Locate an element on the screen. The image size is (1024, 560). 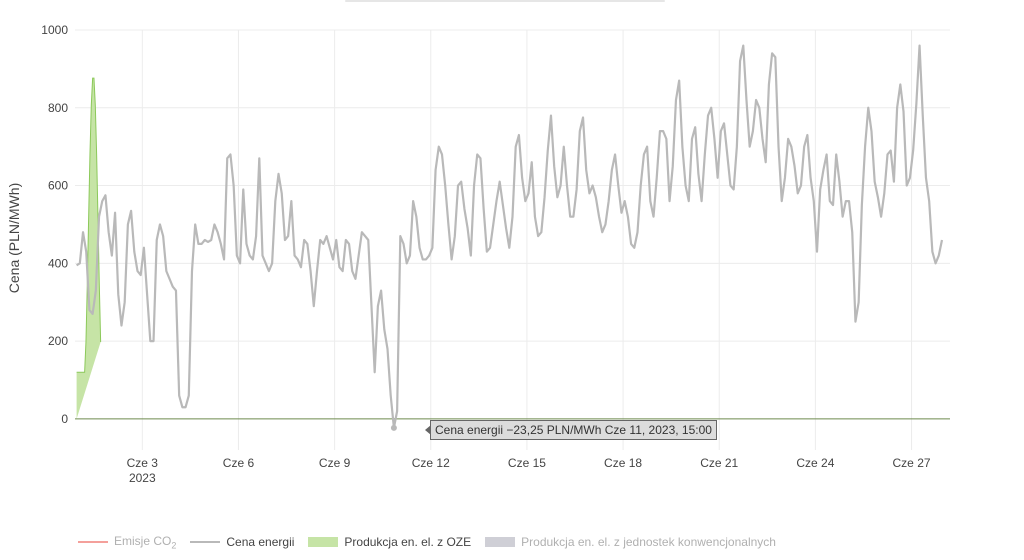
y-axis-title: Cena (PLN/MWh) is located at coordinates (14, 238).